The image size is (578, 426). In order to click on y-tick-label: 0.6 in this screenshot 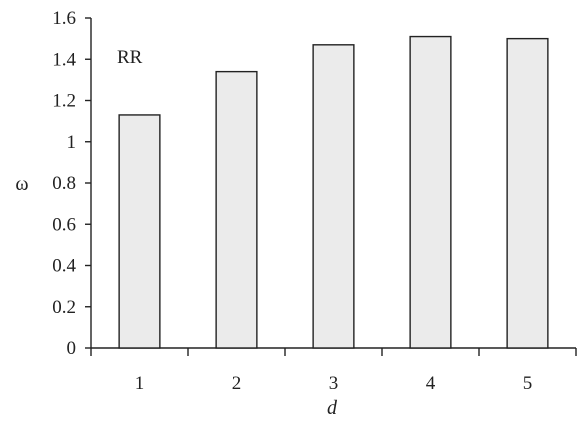, I will do `click(64, 224)`.